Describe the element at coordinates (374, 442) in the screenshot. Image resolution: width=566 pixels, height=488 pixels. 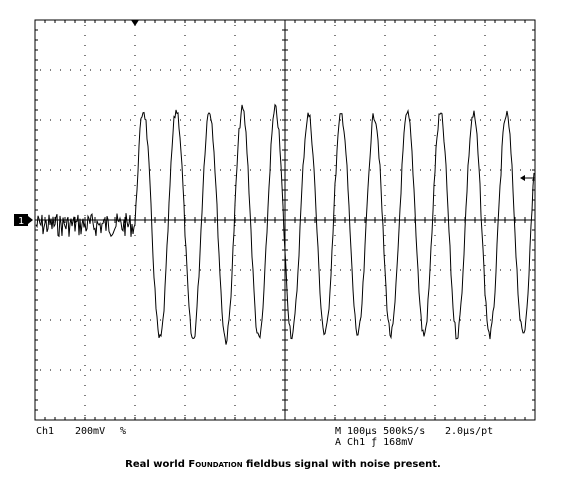
I see `status-trigger: A Ch1 ƒ 168mV` at that location.